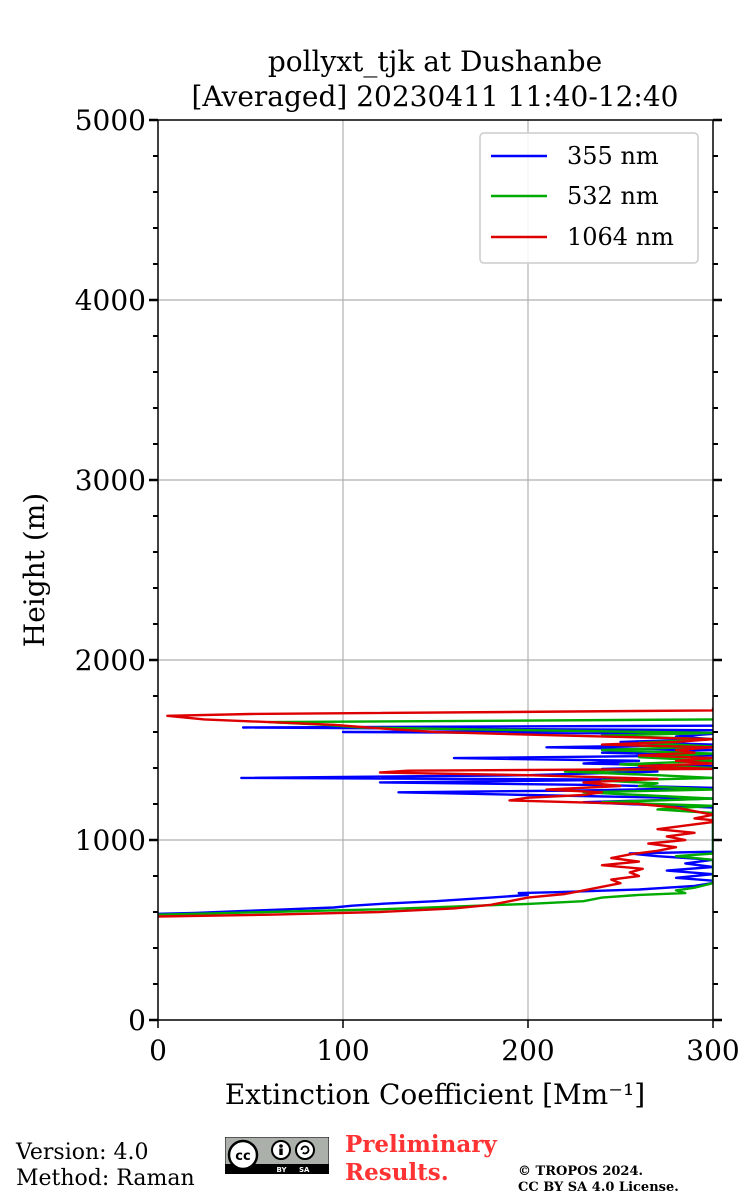 The image size is (750, 1200). I want to click on y-tick-label-3000: 3000, so click(110, 480).